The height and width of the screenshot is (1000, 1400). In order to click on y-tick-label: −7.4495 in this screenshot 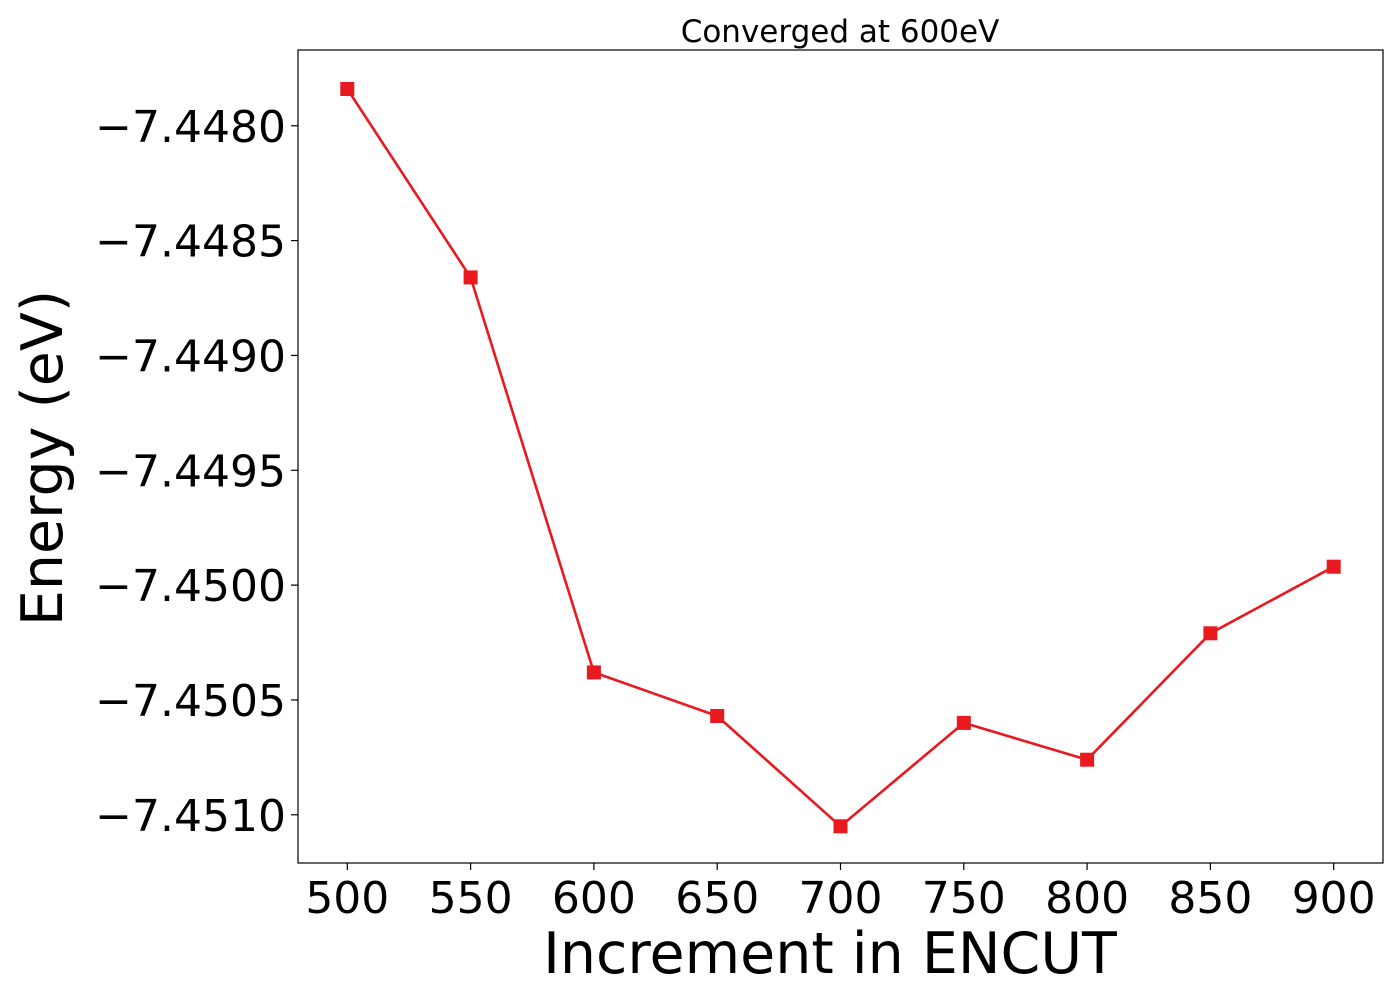, I will do `click(190, 471)`.